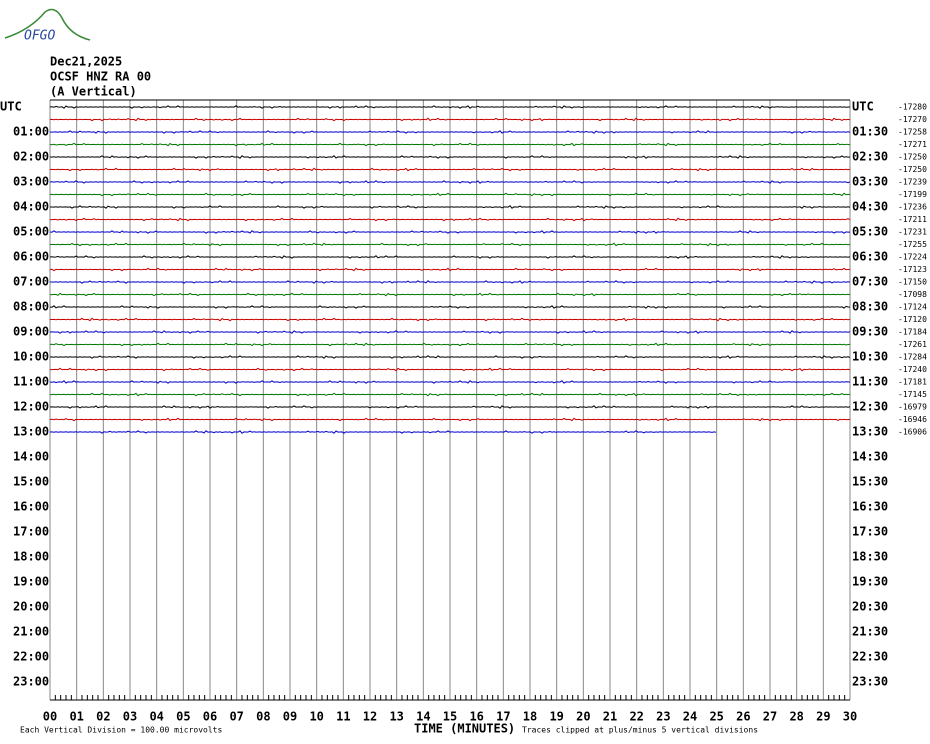 Image resolution: width=930 pixels, height=744 pixels. Describe the element at coordinates (31, 232) in the screenshot. I see `left-hour-label: 05:00` at that location.